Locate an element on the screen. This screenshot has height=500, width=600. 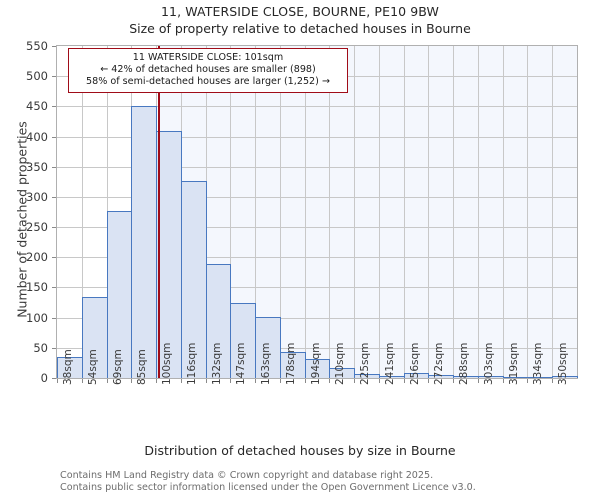
y-tick-label: 250 is located at coordinates (37, 227).